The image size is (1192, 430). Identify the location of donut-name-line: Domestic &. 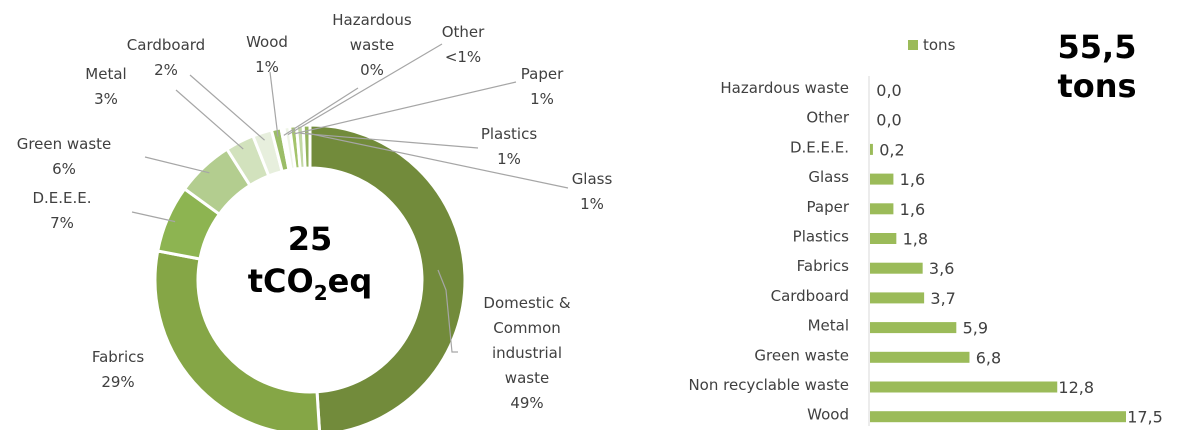
(526, 303).